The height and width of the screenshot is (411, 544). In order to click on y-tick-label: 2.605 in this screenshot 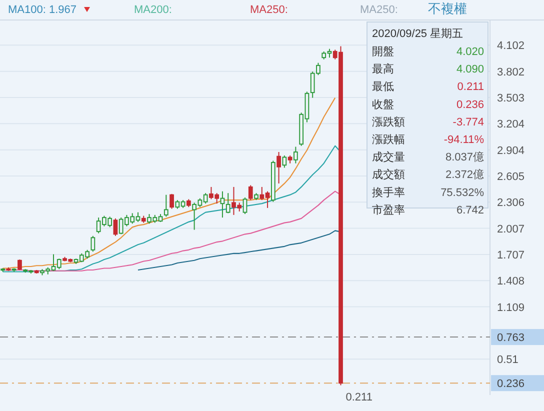, I will do `click(511, 177)`.